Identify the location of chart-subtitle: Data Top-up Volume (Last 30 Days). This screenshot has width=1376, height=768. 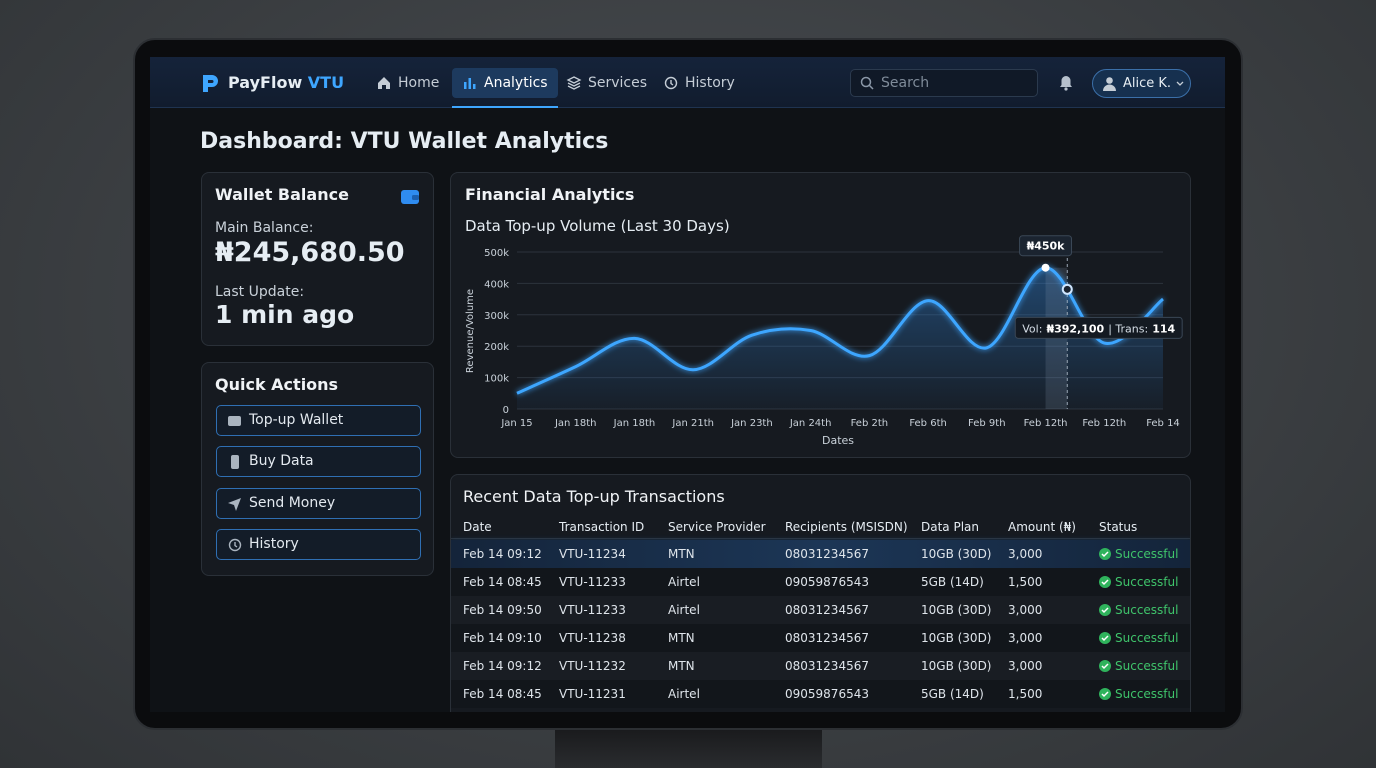
(597, 226).